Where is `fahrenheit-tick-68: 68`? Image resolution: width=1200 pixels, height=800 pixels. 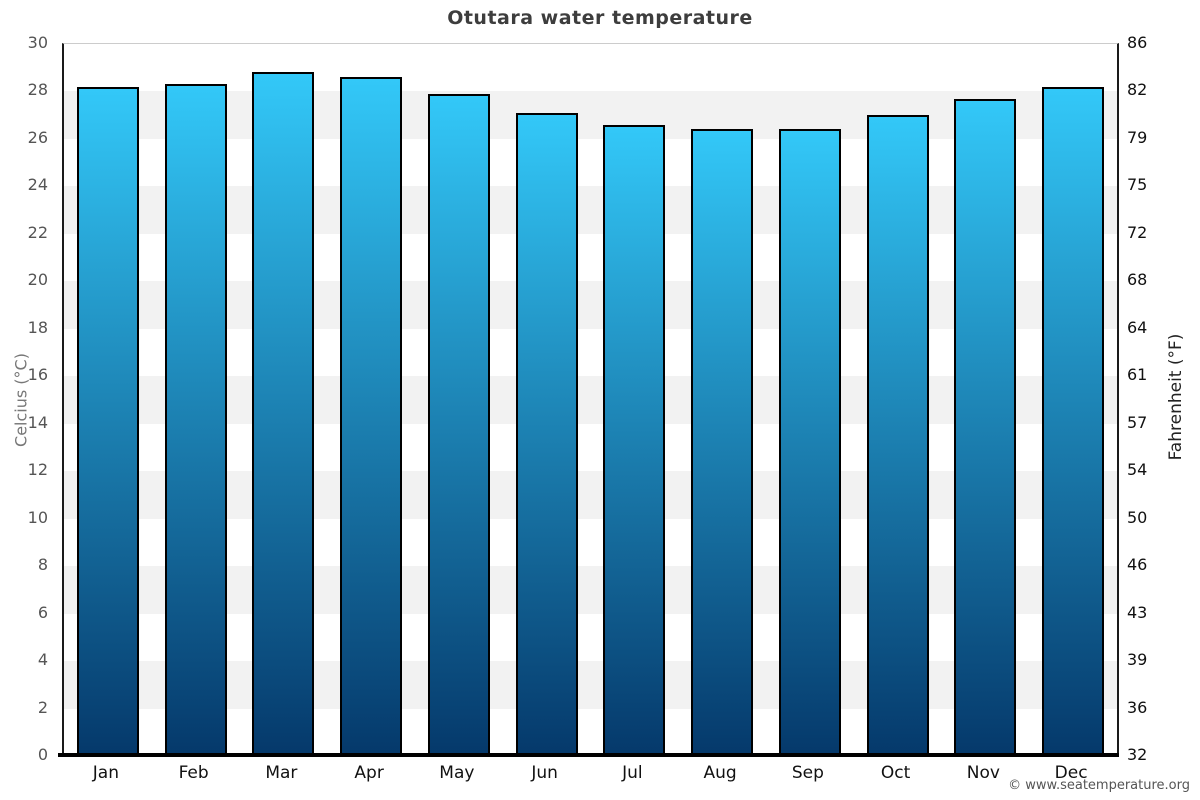
fahrenheit-tick-68: 68 is located at coordinates (1137, 280).